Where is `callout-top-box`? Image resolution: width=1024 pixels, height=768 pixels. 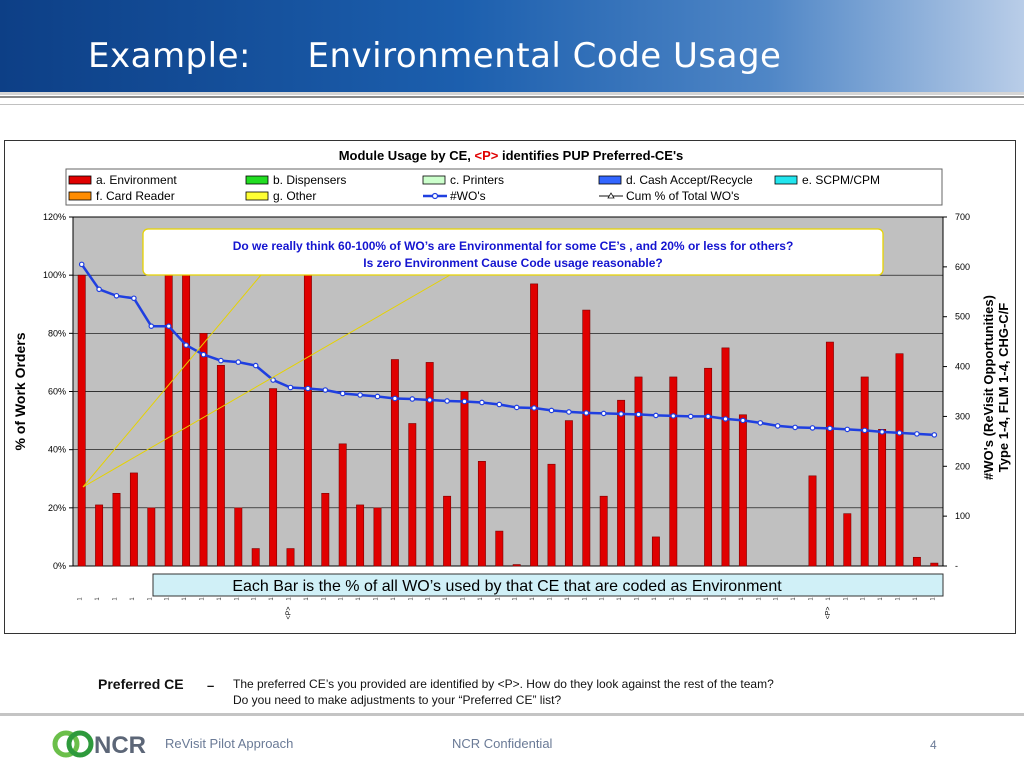 callout-top-box is located at coordinates (513, 252).